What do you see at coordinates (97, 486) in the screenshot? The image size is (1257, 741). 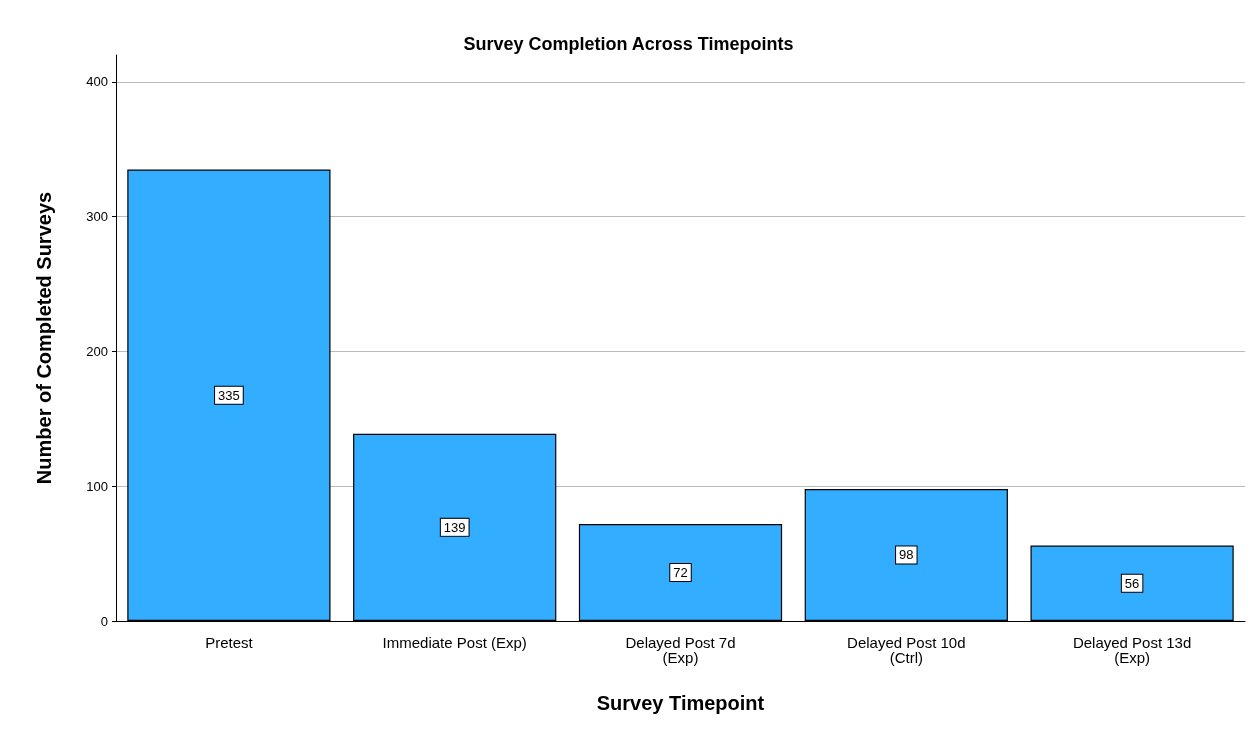 I see `y-tick-label: 100` at bounding box center [97, 486].